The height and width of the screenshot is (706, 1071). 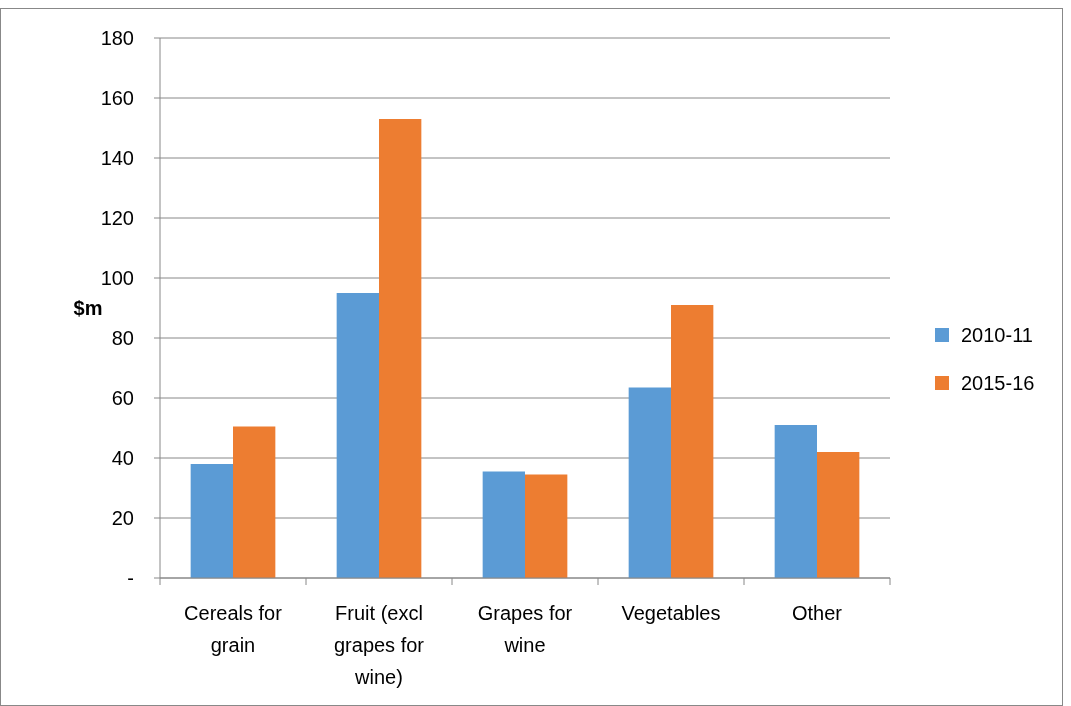 What do you see at coordinates (233, 629) in the screenshot?
I see `x-tick-label: Cereals for grain` at bounding box center [233, 629].